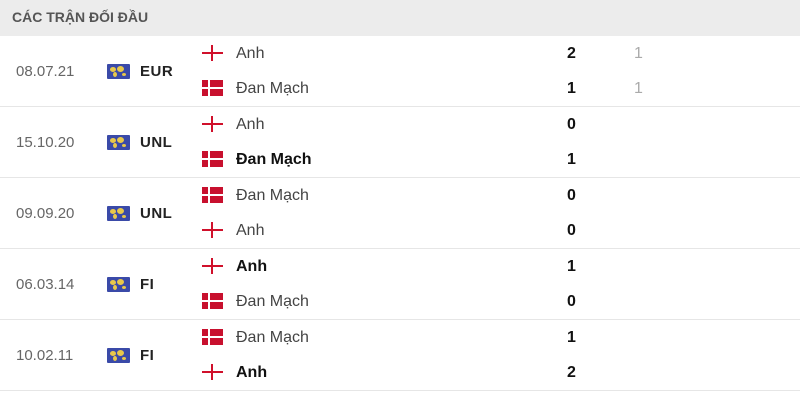 This screenshot has width=800, height=400. What do you see at coordinates (482, 53) in the screenshot?
I see `team-row: Anh 2 1` at bounding box center [482, 53].